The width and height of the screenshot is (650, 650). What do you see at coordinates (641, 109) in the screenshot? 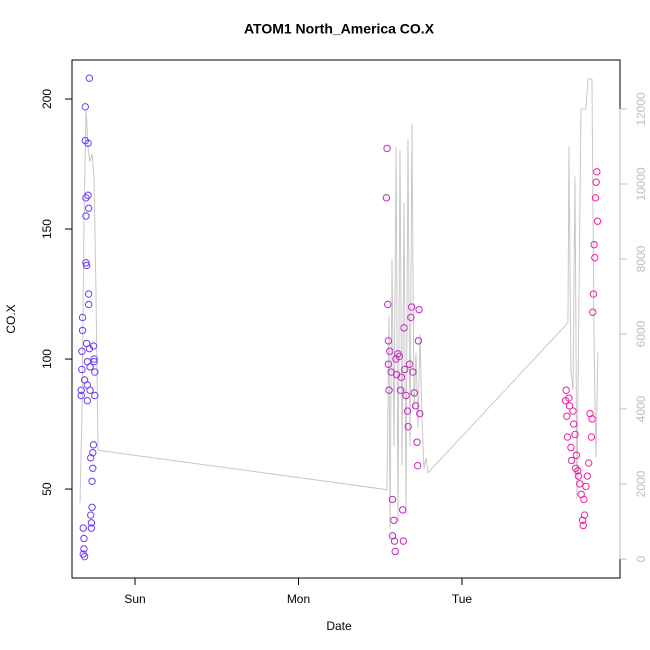
I see `y2-tick-label: 12000` at bounding box center [641, 109].